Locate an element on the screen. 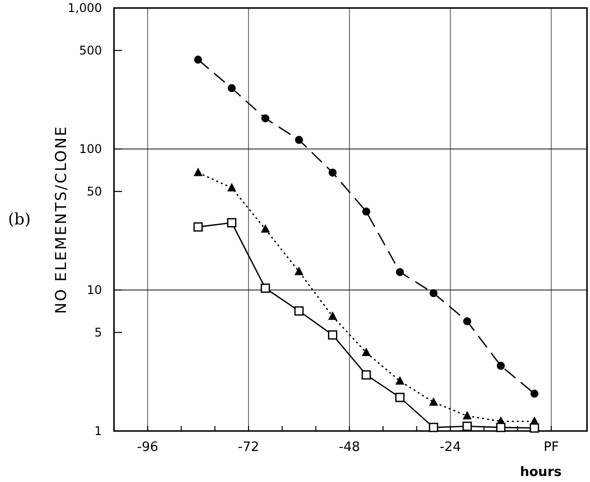 The width and height of the screenshot is (590, 482). y-tick-label: 5 is located at coordinates (98, 332).